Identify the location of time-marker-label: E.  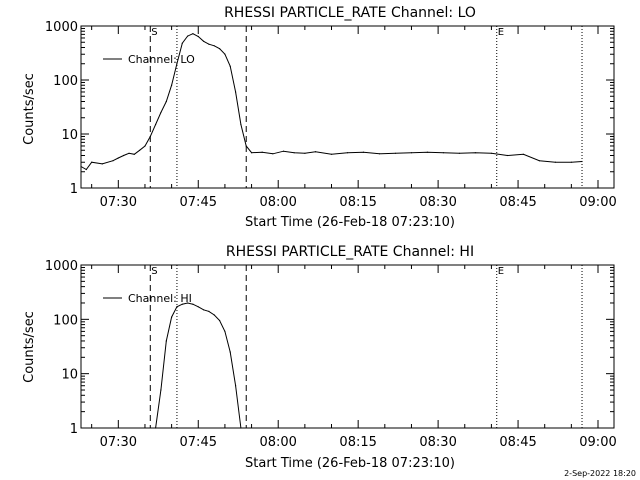
(501, 32).